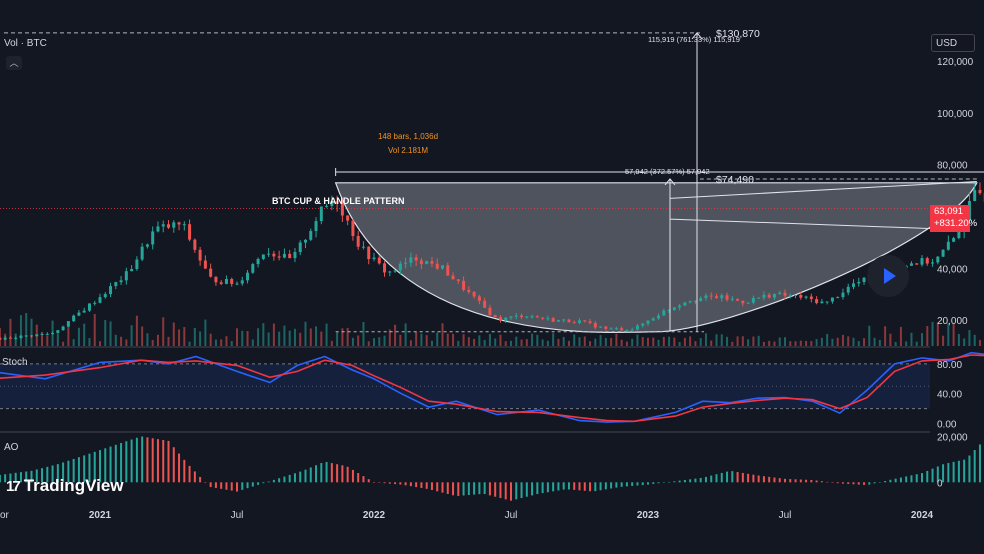  Describe the element at coordinates (953, 43) in the screenshot. I see `currency-selector: USD` at that location.